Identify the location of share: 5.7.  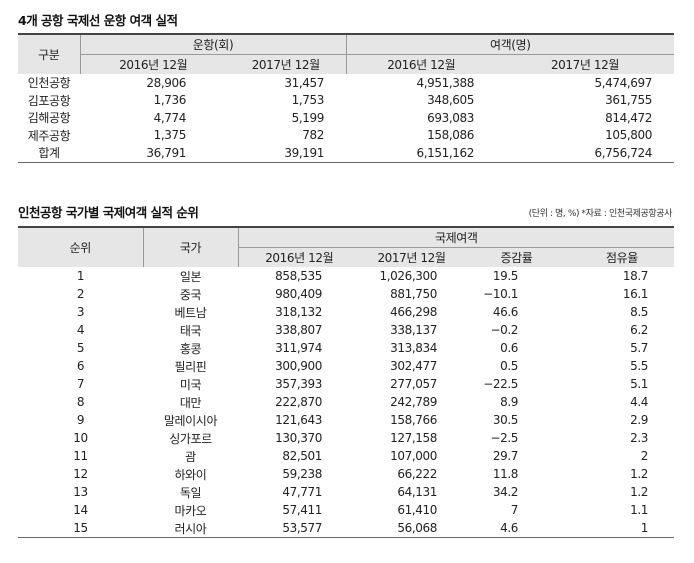
(639, 348).